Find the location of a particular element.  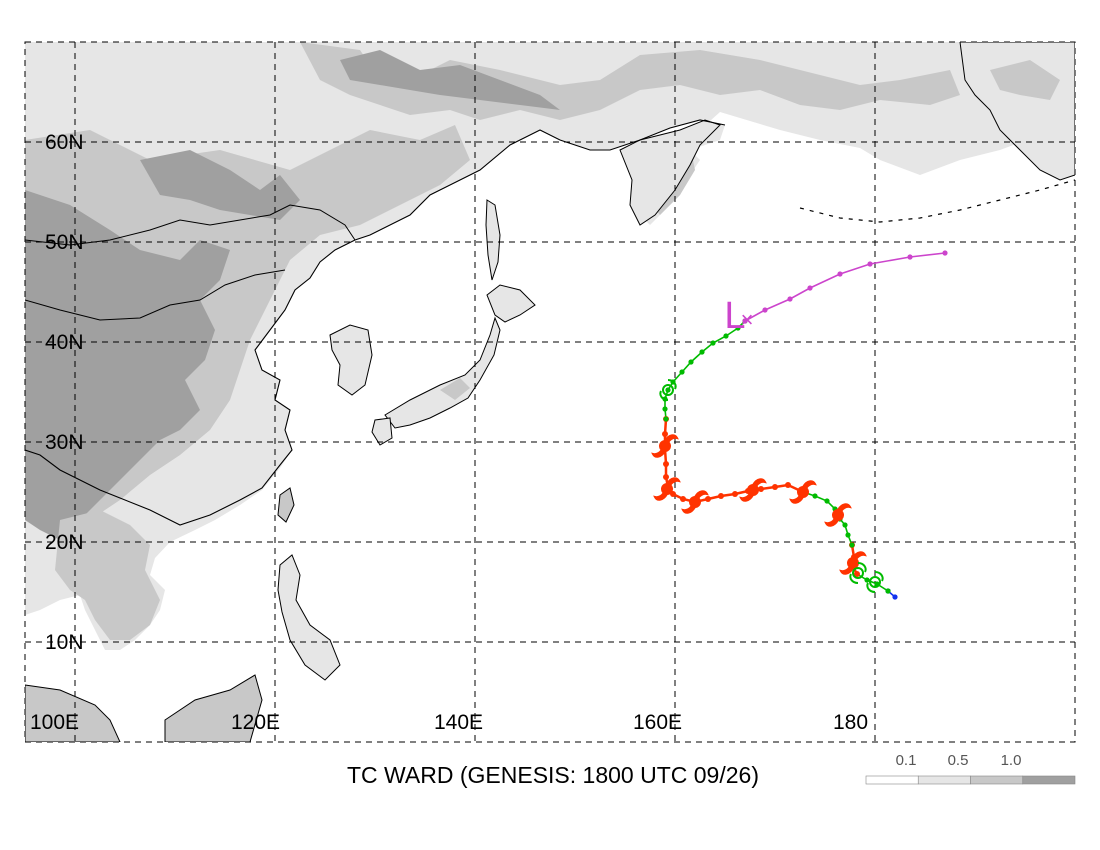

lat-label-30n: 30N is located at coordinates (64, 442).